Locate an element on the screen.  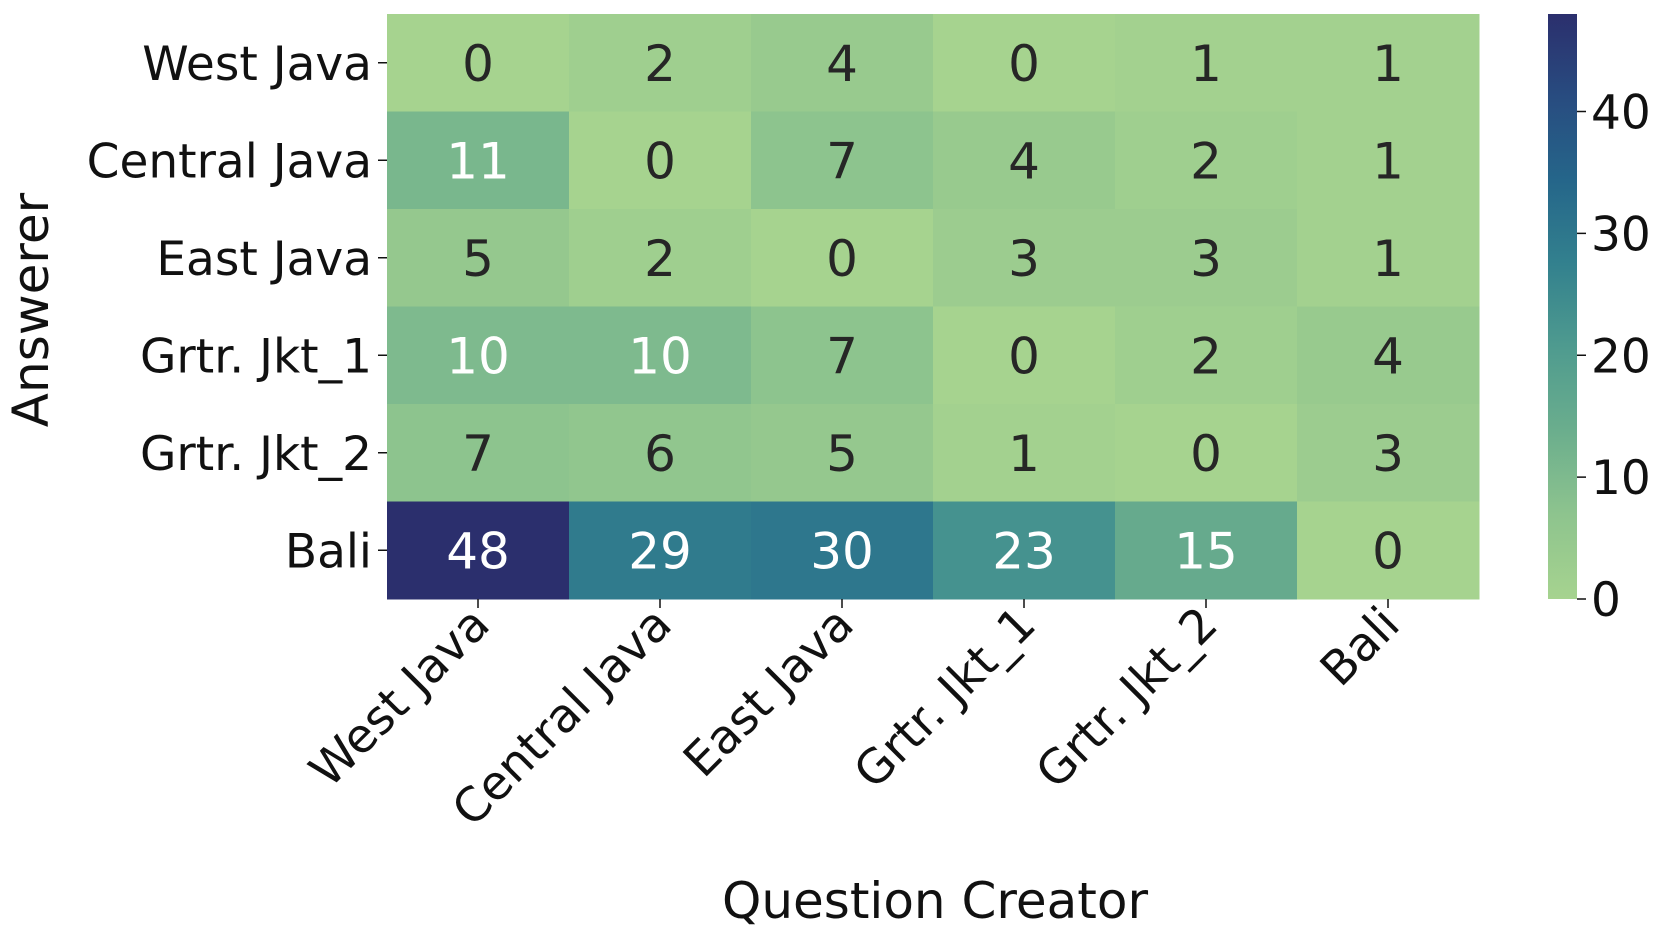
cell-value-label: 23 is located at coordinates (1024, 551).